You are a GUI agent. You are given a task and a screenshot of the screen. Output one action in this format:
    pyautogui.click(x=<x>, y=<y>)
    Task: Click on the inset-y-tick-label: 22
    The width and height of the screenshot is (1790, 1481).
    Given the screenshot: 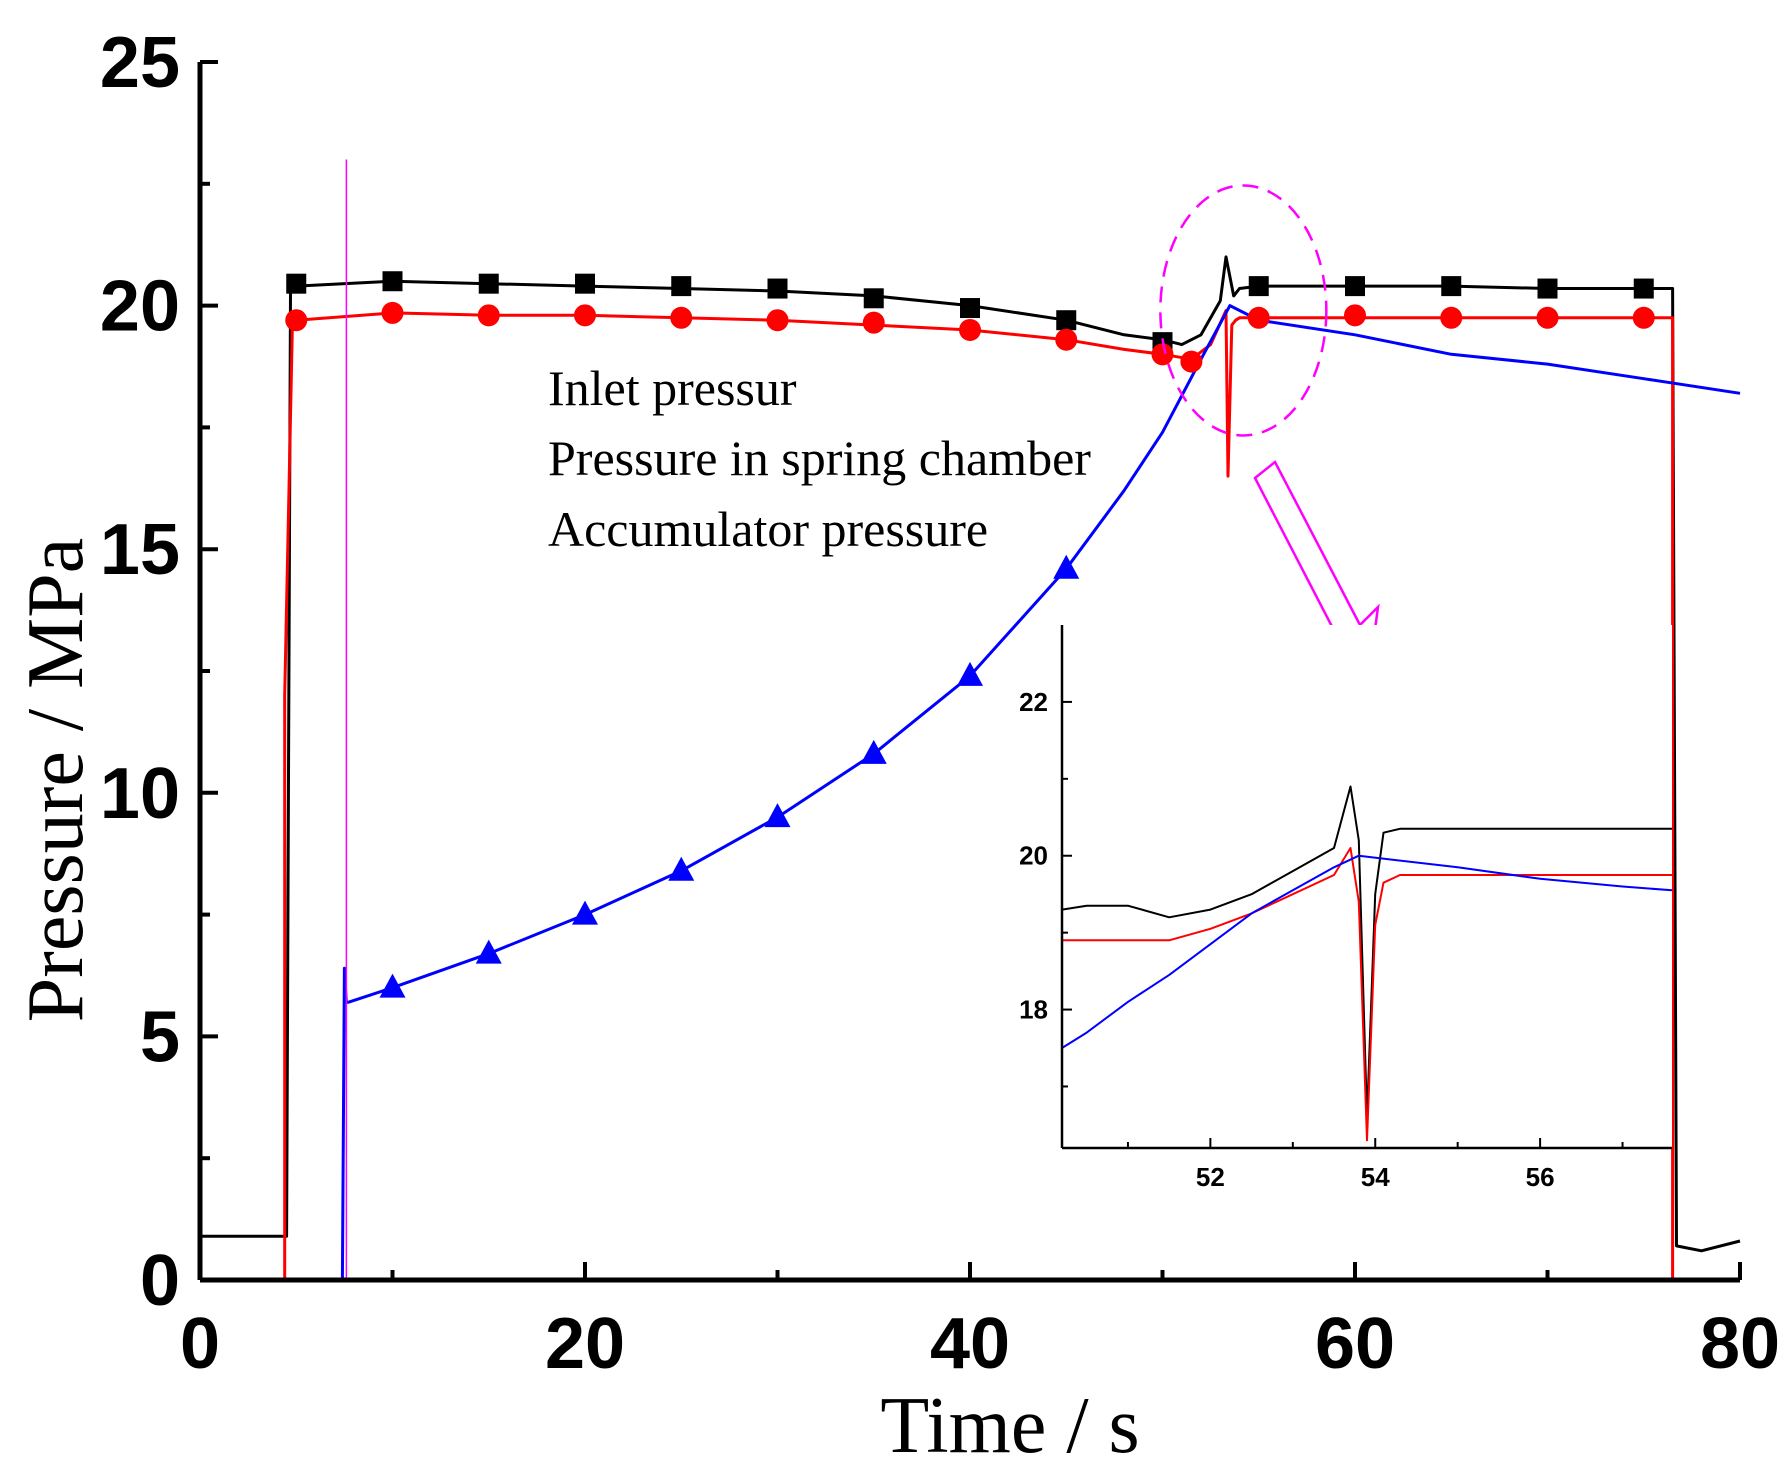 What is the action you would take?
    pyautogui.click(x=1033, y=702)
    